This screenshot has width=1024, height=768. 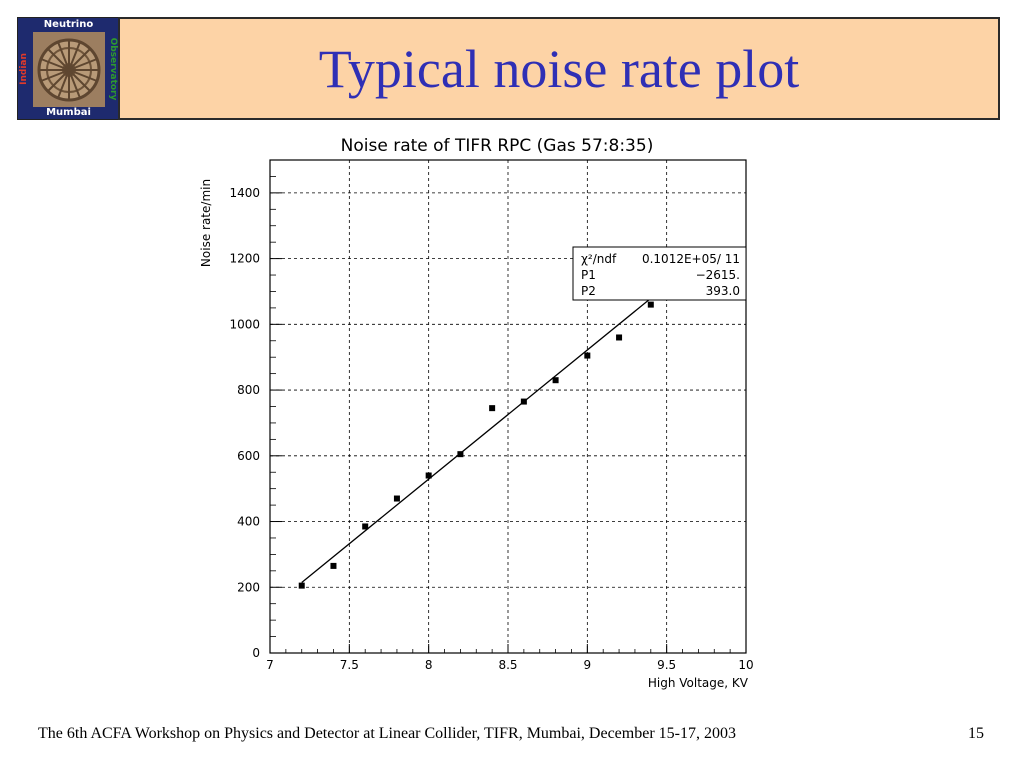 I want to click on title-banner: Typical noise rate plot, so click(x=559, y=68).